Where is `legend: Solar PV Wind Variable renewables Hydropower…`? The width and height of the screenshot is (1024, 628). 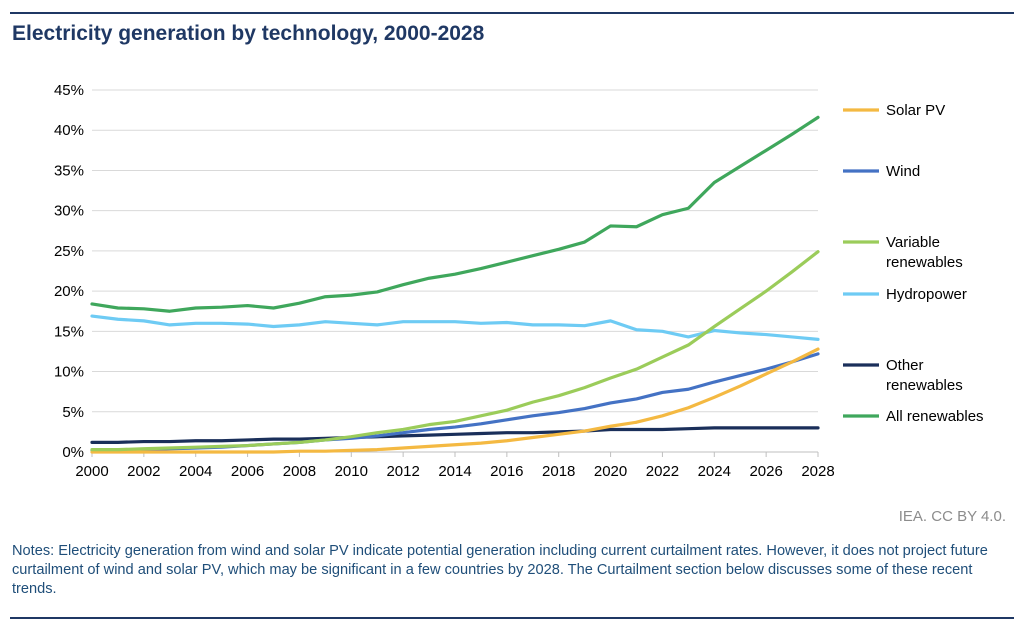 legend: Solar PV Wind Variable renewables Hydropower… is located at coordinates (913, 263).